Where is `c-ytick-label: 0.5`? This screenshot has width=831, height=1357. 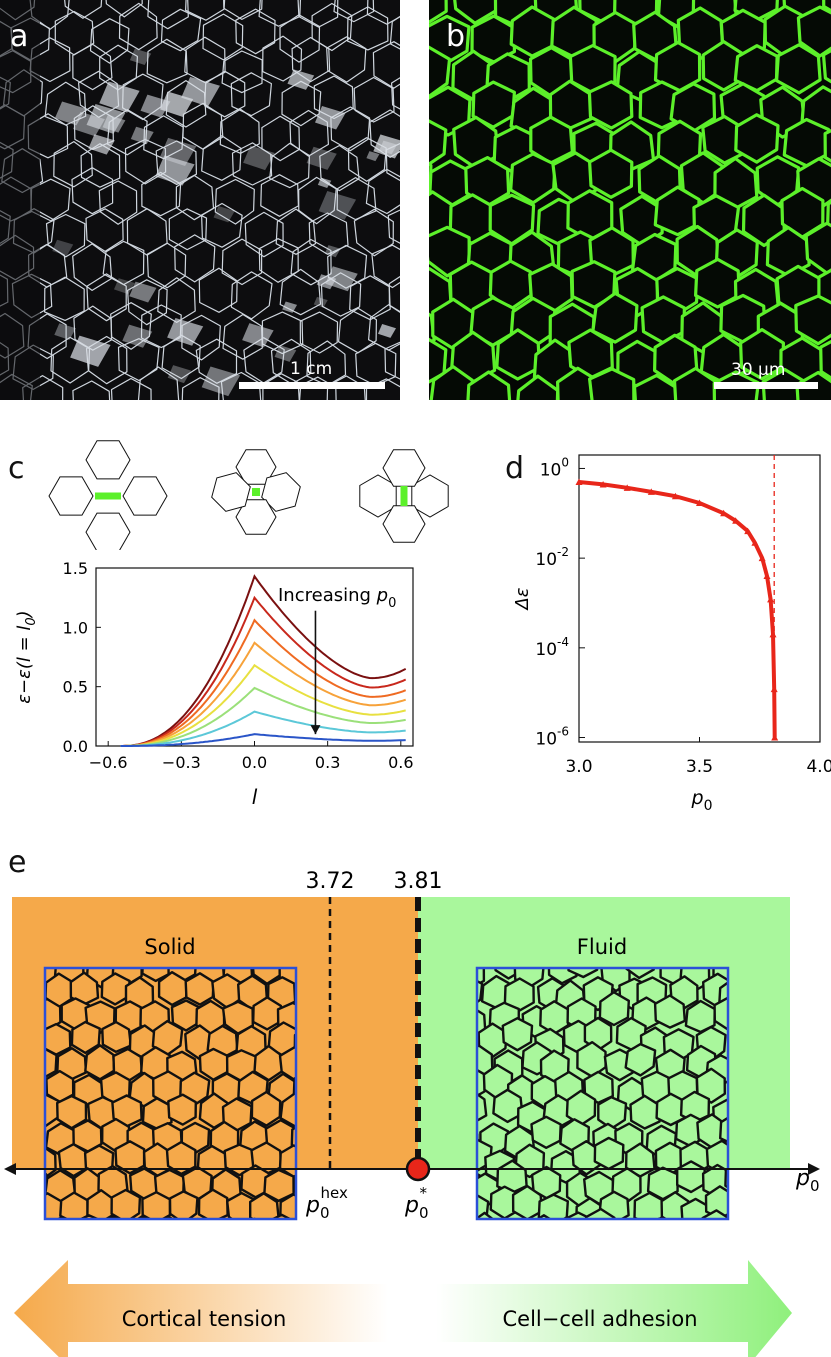
c-ytick-label: 0.5 is located at coordinates (75, 687).